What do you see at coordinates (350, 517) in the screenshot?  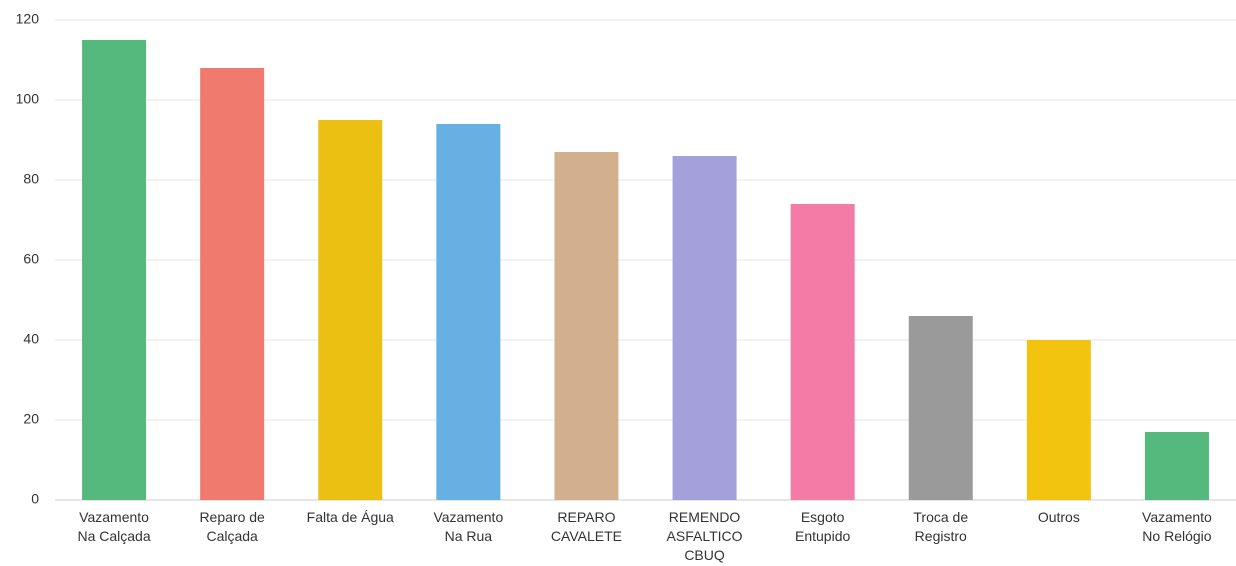 I see `x-tick-label: Falta de Água` at bounding box center [350, 517].